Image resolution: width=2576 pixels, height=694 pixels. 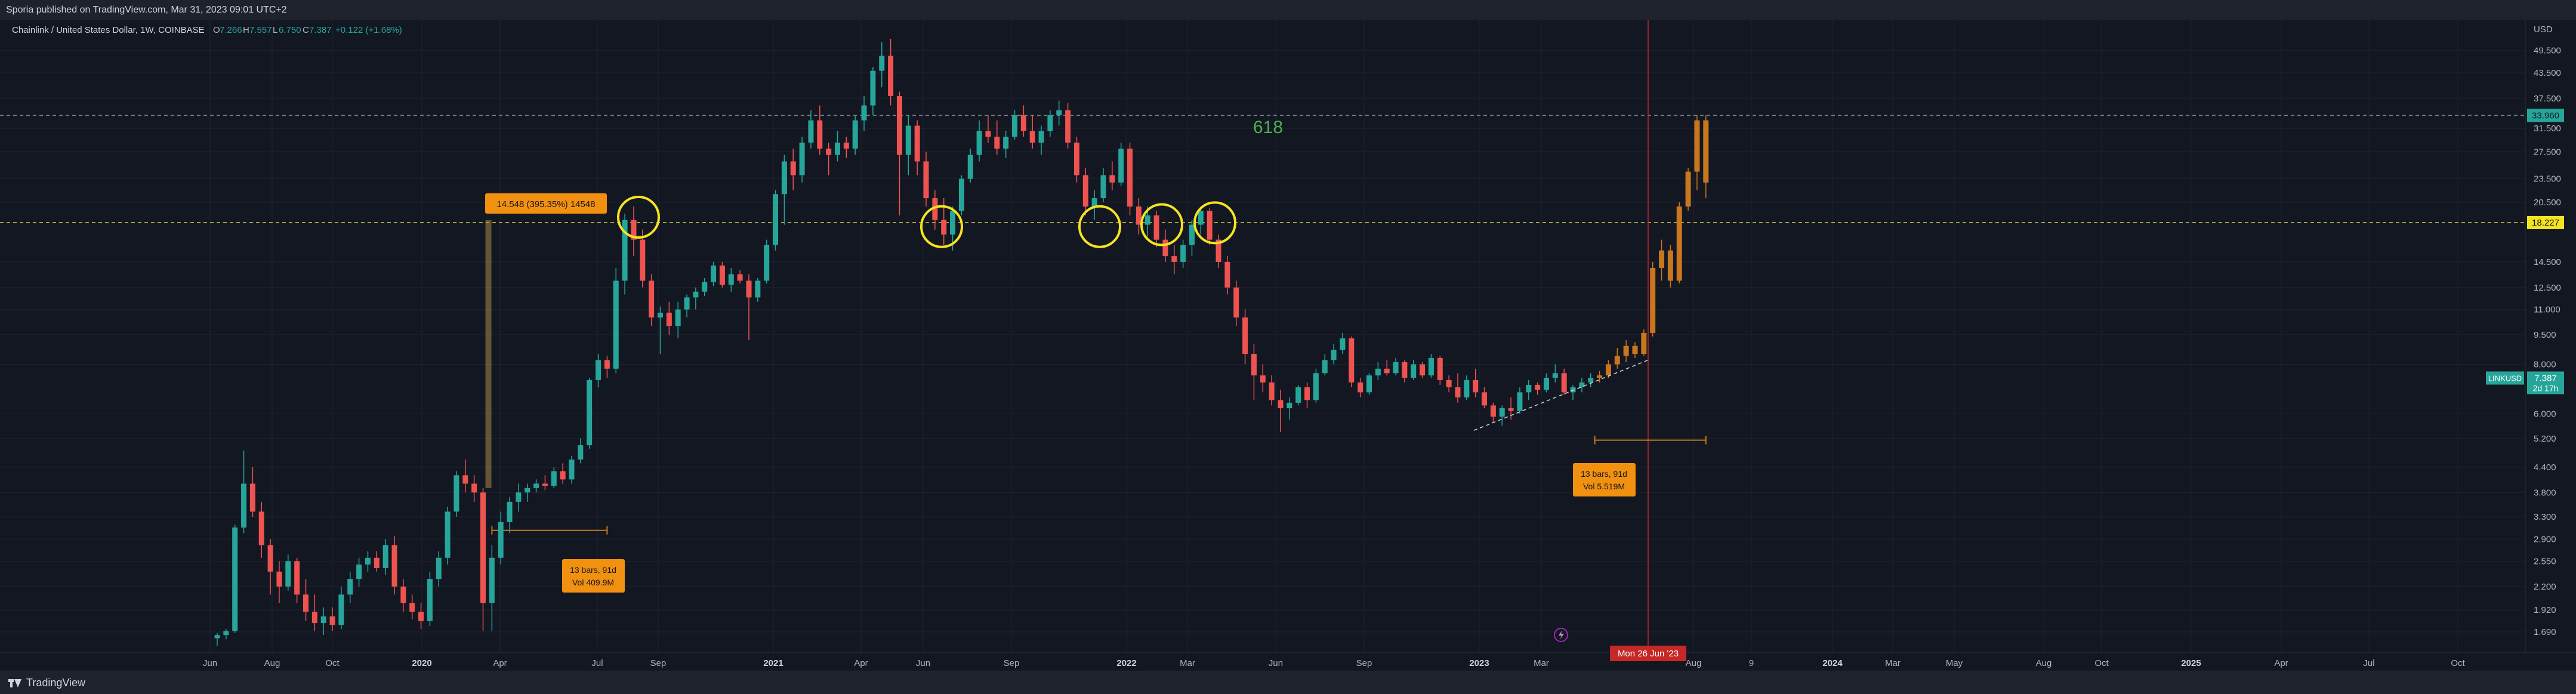 I want to click on price-tick-label: 4.400, so click(x=2545, y=468).